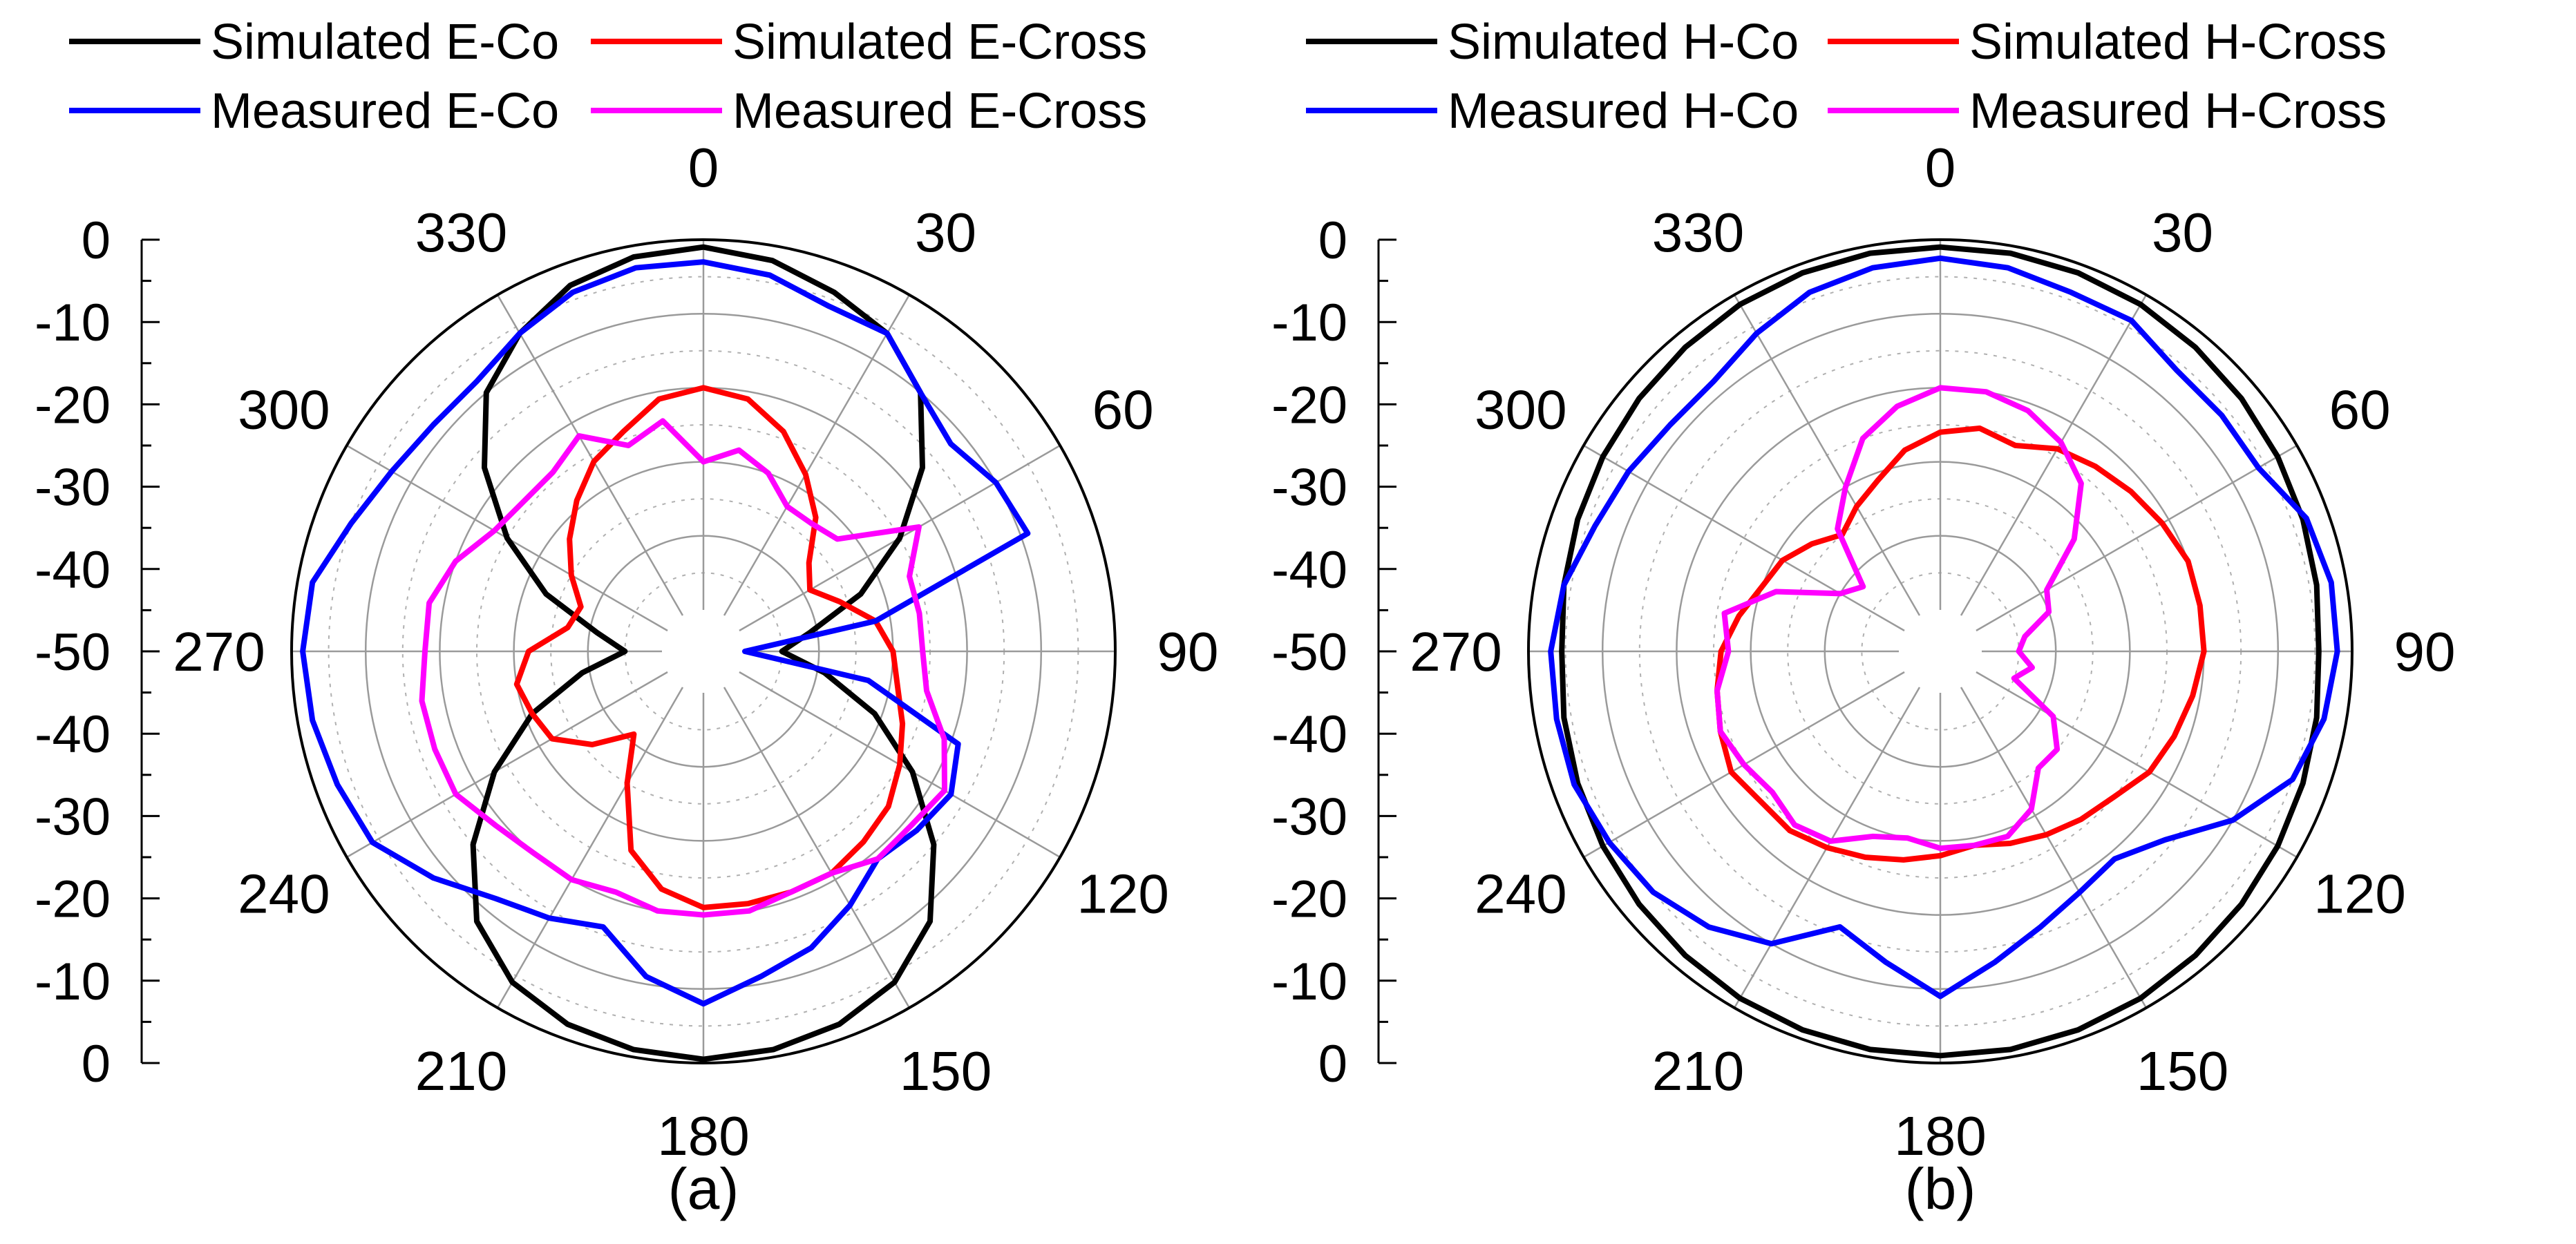 This screenshot has height=1244, width=2576. What do you see at coordinates (385, 42) in the screenshot?
I see `legend-label: Simulated E-Co` at bounding box center [385, 42].